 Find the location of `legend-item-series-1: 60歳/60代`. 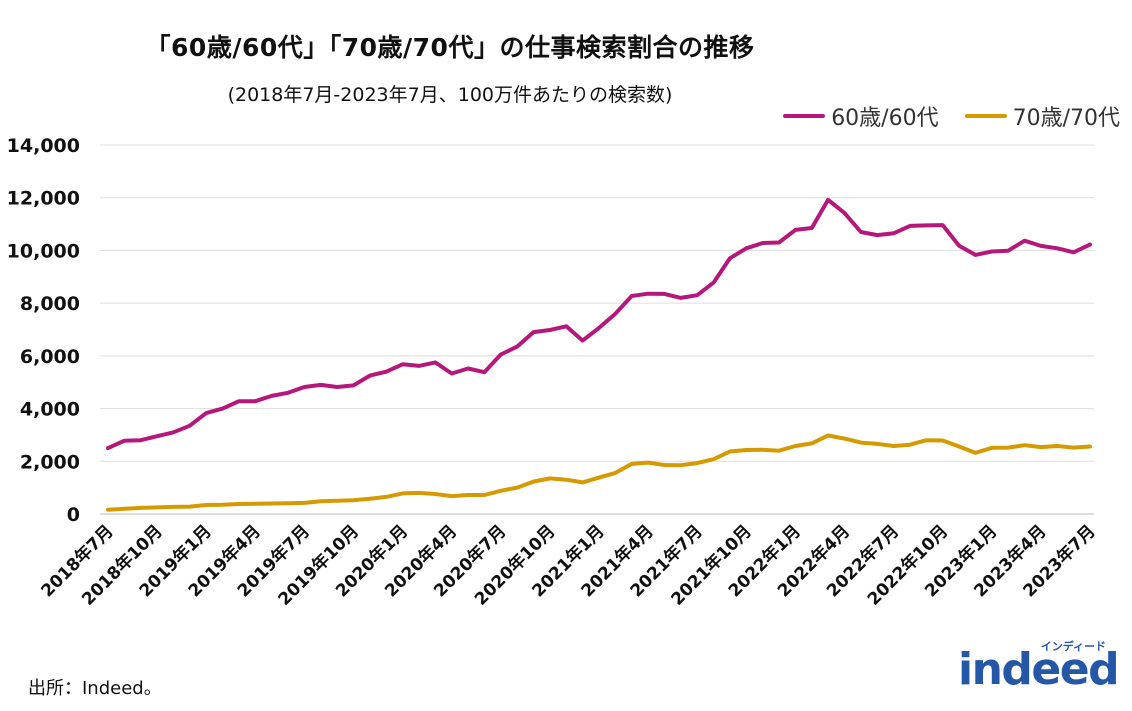

legend-item-series-1: 60歳/60代 is located at coordinates (861, 116).